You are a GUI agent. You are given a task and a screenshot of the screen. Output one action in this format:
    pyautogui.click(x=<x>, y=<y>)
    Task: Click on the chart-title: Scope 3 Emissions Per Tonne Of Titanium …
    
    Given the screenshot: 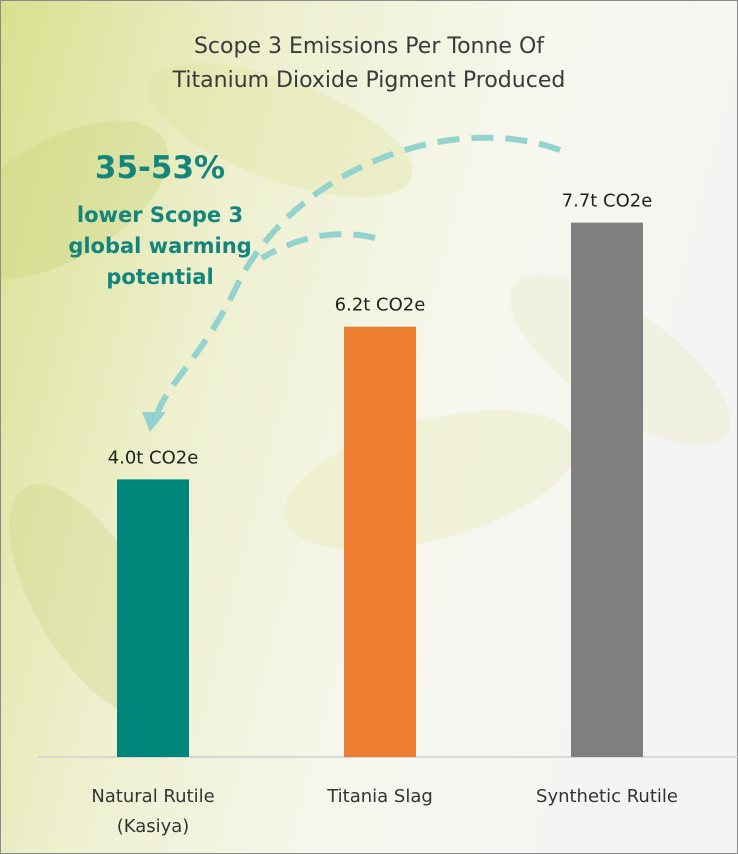 What is the action you would take?
    pyautogui.click(x=369, y=63)
    